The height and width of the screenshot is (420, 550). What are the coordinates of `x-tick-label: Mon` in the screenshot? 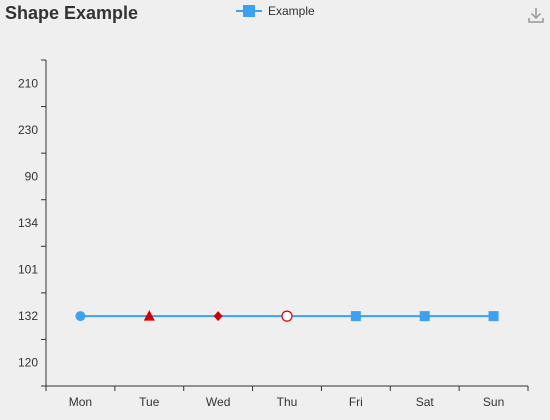 It's located at (80, 402).